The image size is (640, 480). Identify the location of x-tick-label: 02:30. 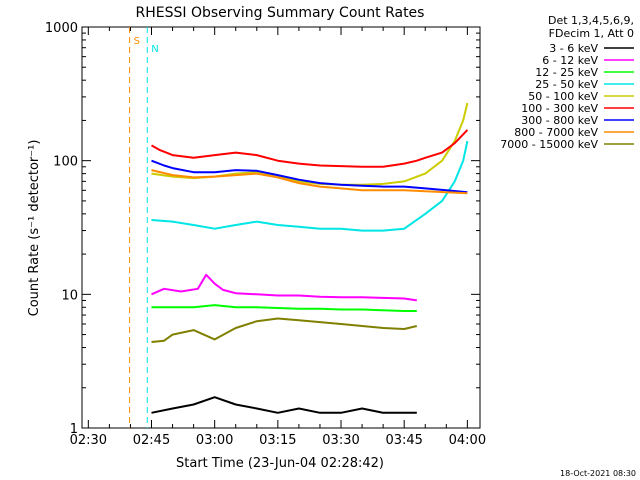
(88, 440).